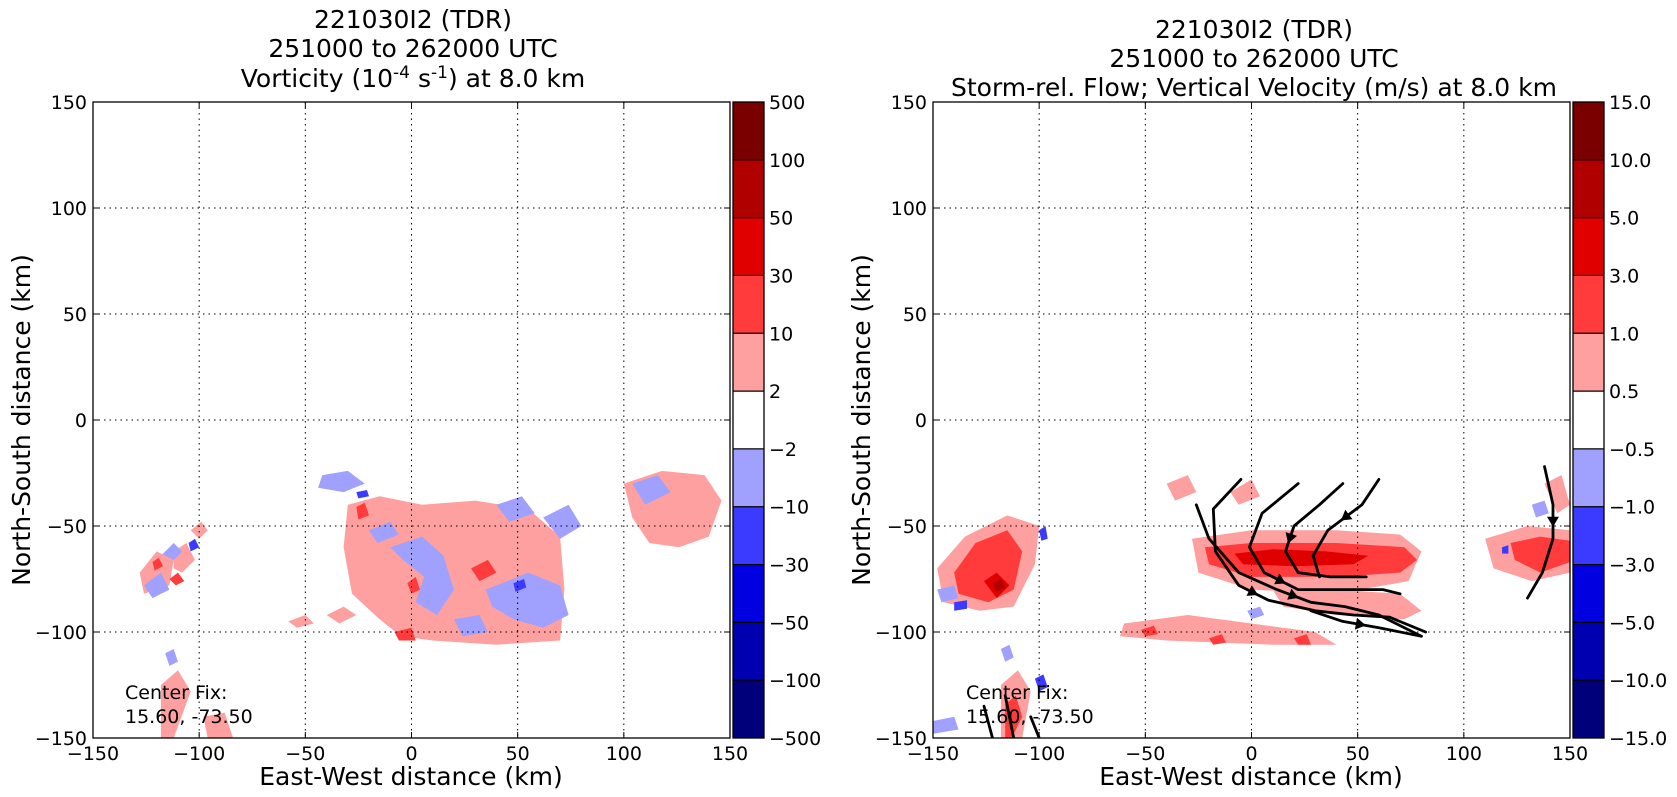 This screenshot has width=1677, height=797. I want to click on left-title-line2: 251000 to 262000 UTC, so click(412, 48).